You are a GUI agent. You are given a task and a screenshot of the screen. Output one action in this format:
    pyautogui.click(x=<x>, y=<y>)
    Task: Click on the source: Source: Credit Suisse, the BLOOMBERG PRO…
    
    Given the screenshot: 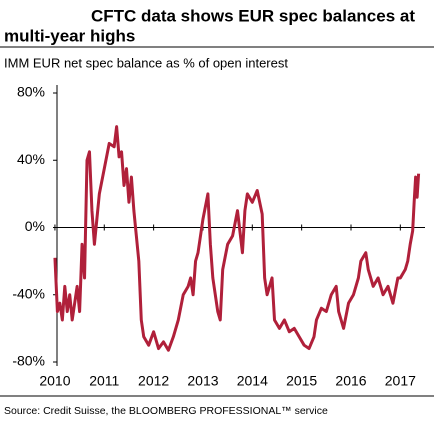 What is the action you would take?
    pyautogui.click(x=166, y=411)
    